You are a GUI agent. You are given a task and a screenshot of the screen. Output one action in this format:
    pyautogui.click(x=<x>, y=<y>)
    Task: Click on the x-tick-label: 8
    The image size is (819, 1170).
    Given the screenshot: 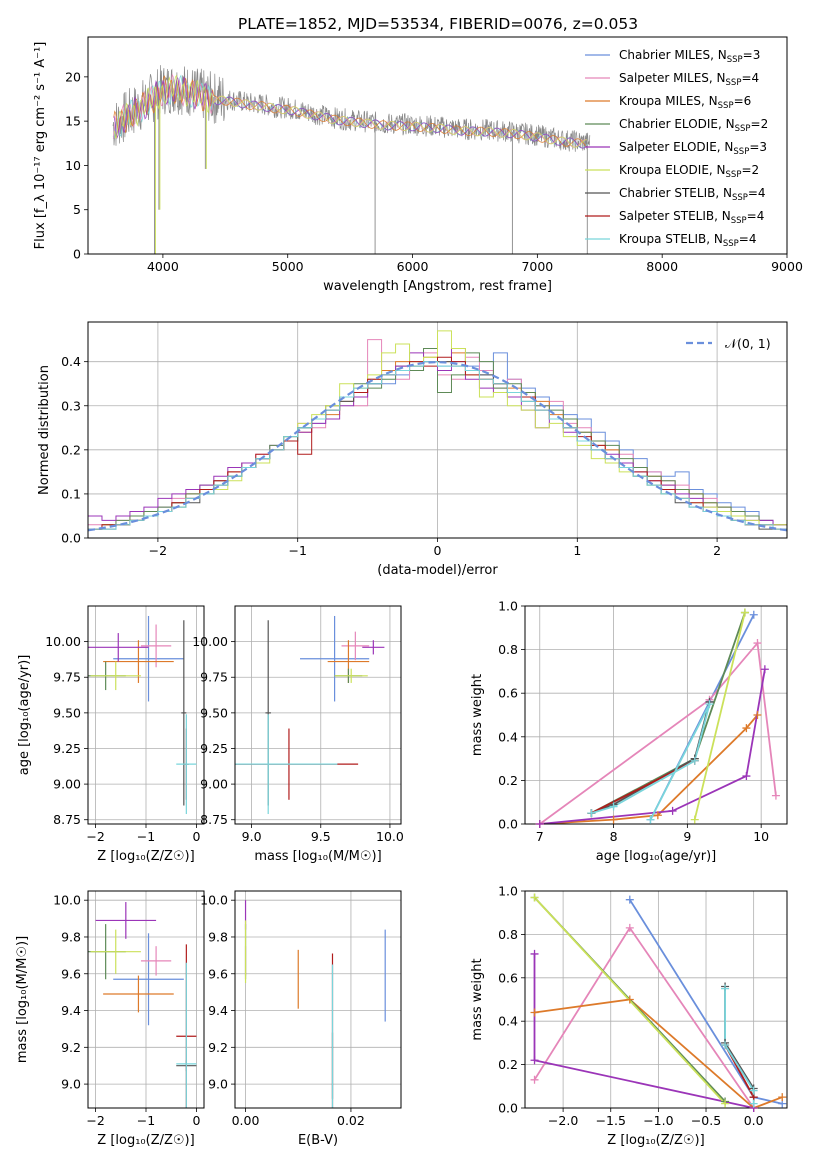 What is the action you would take?
    pyautogui.click(x=614, y=836)
    